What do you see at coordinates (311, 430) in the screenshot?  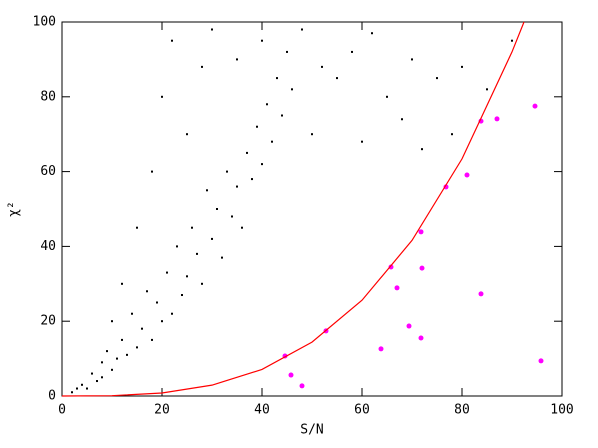 I see `x-axis-label: S/N` at bounding box center [311, 430].